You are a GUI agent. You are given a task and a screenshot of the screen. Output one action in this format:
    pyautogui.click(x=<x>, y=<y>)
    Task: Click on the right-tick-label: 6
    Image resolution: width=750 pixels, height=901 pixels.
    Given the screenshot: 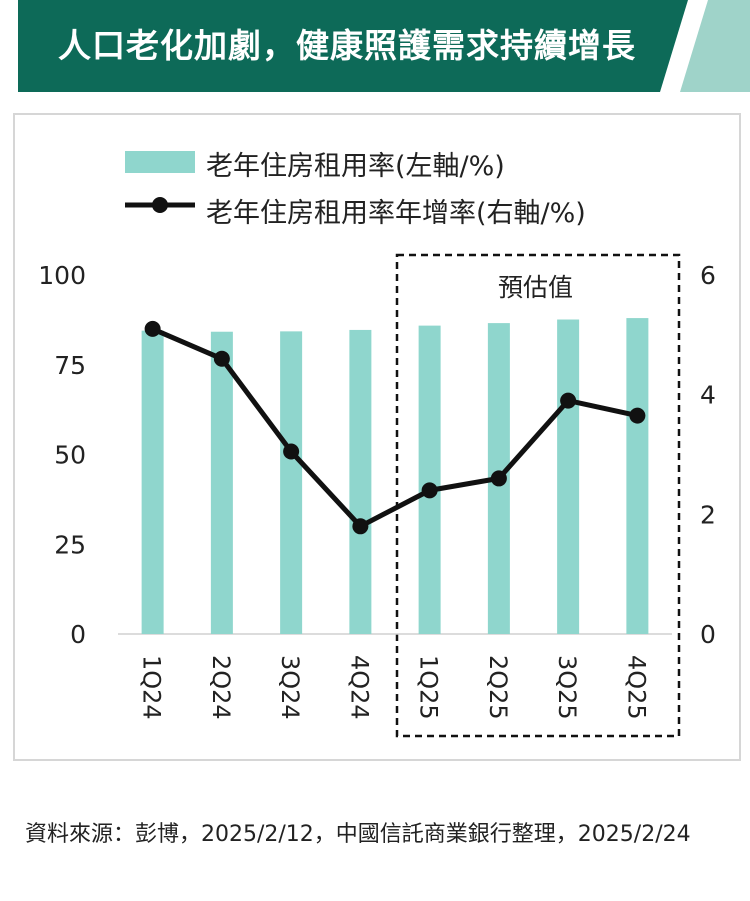 What is the action you would take?
    pyautogui.click(x=708, y=275)
    